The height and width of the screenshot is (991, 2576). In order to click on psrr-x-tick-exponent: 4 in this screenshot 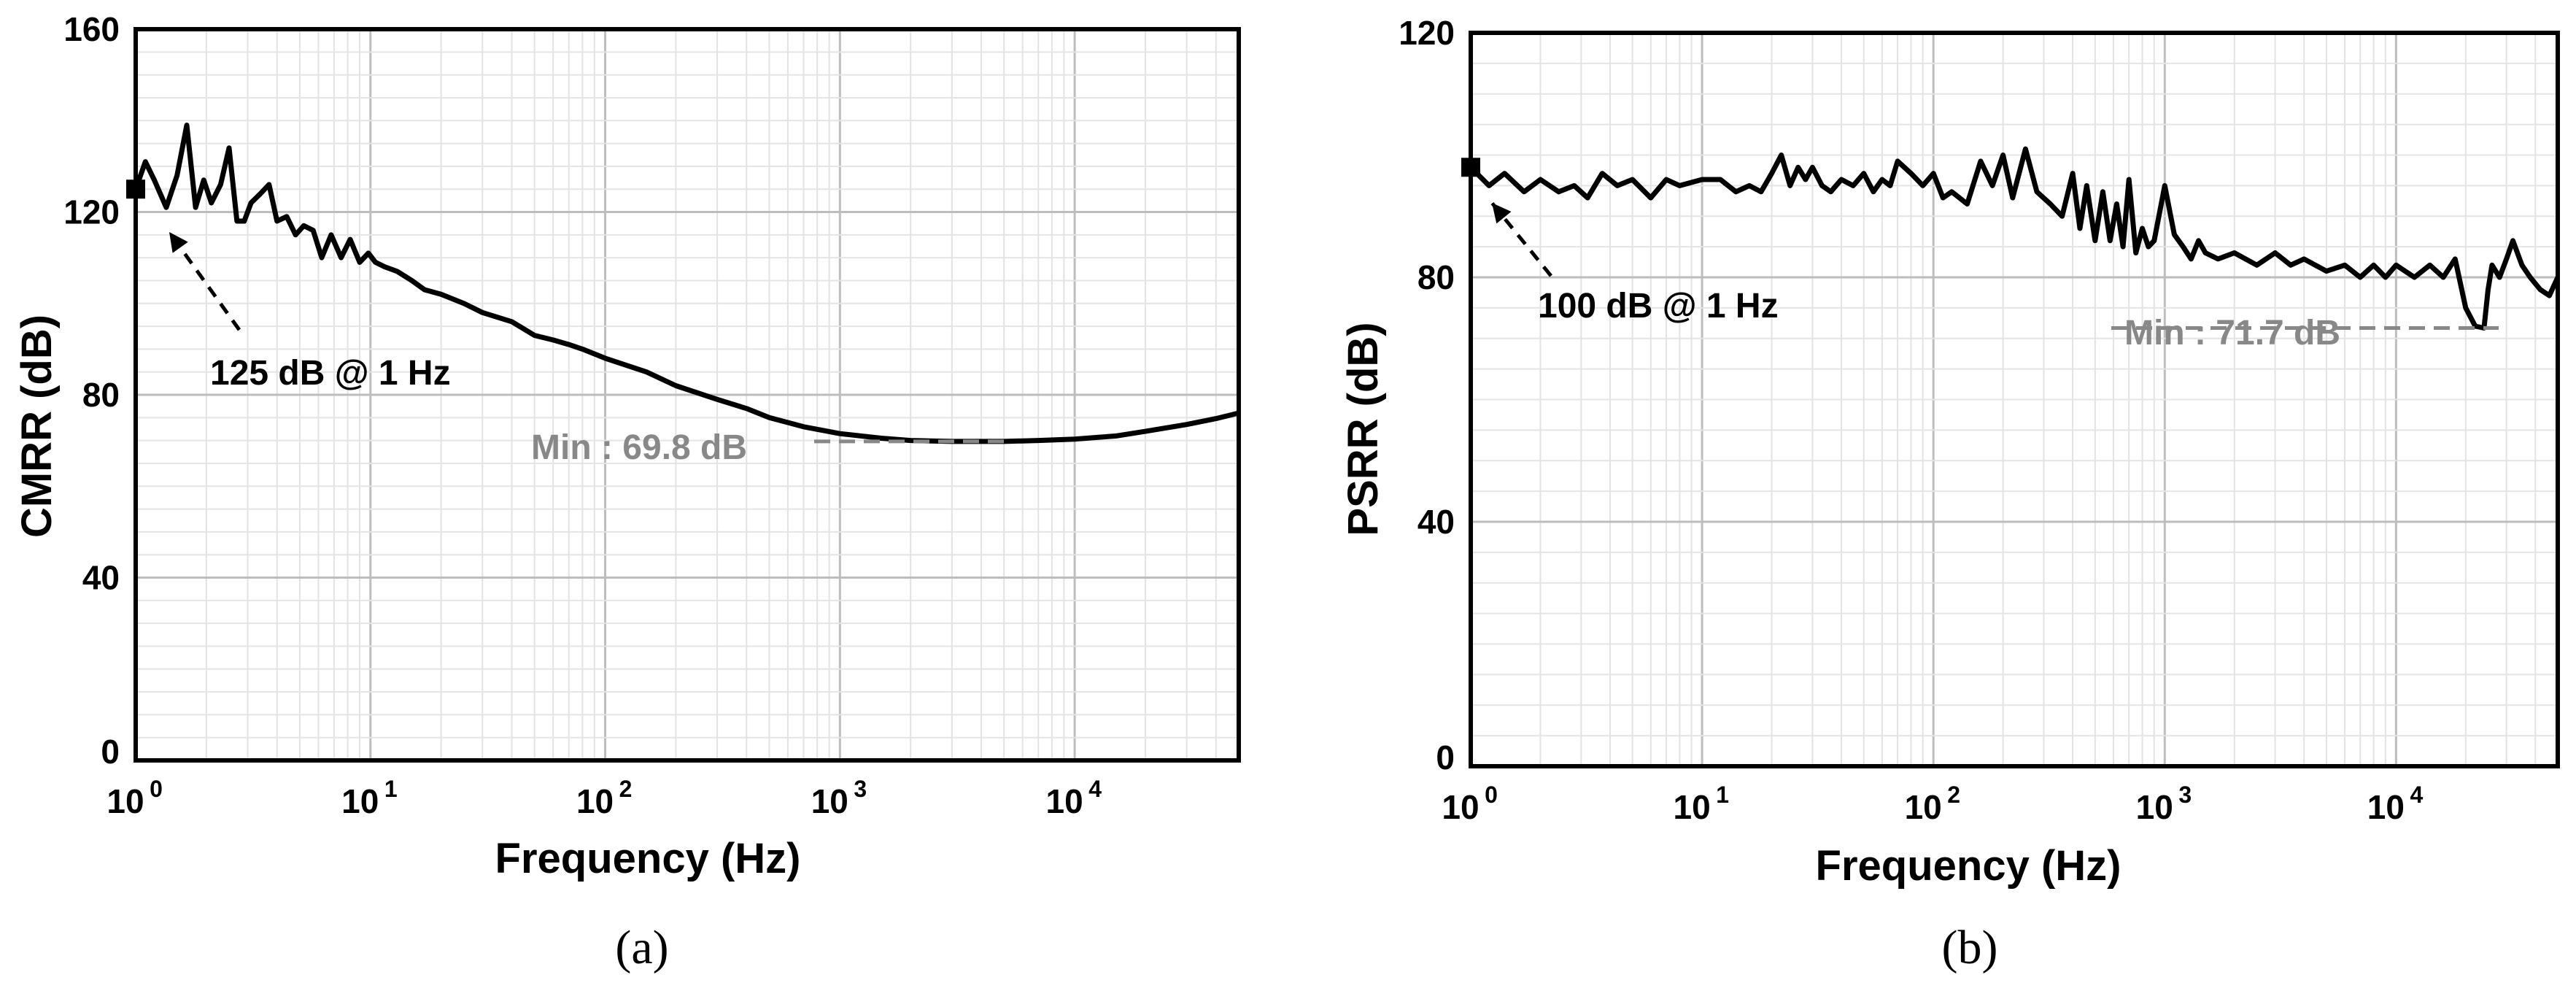, I will do `click(2416, 795)`.